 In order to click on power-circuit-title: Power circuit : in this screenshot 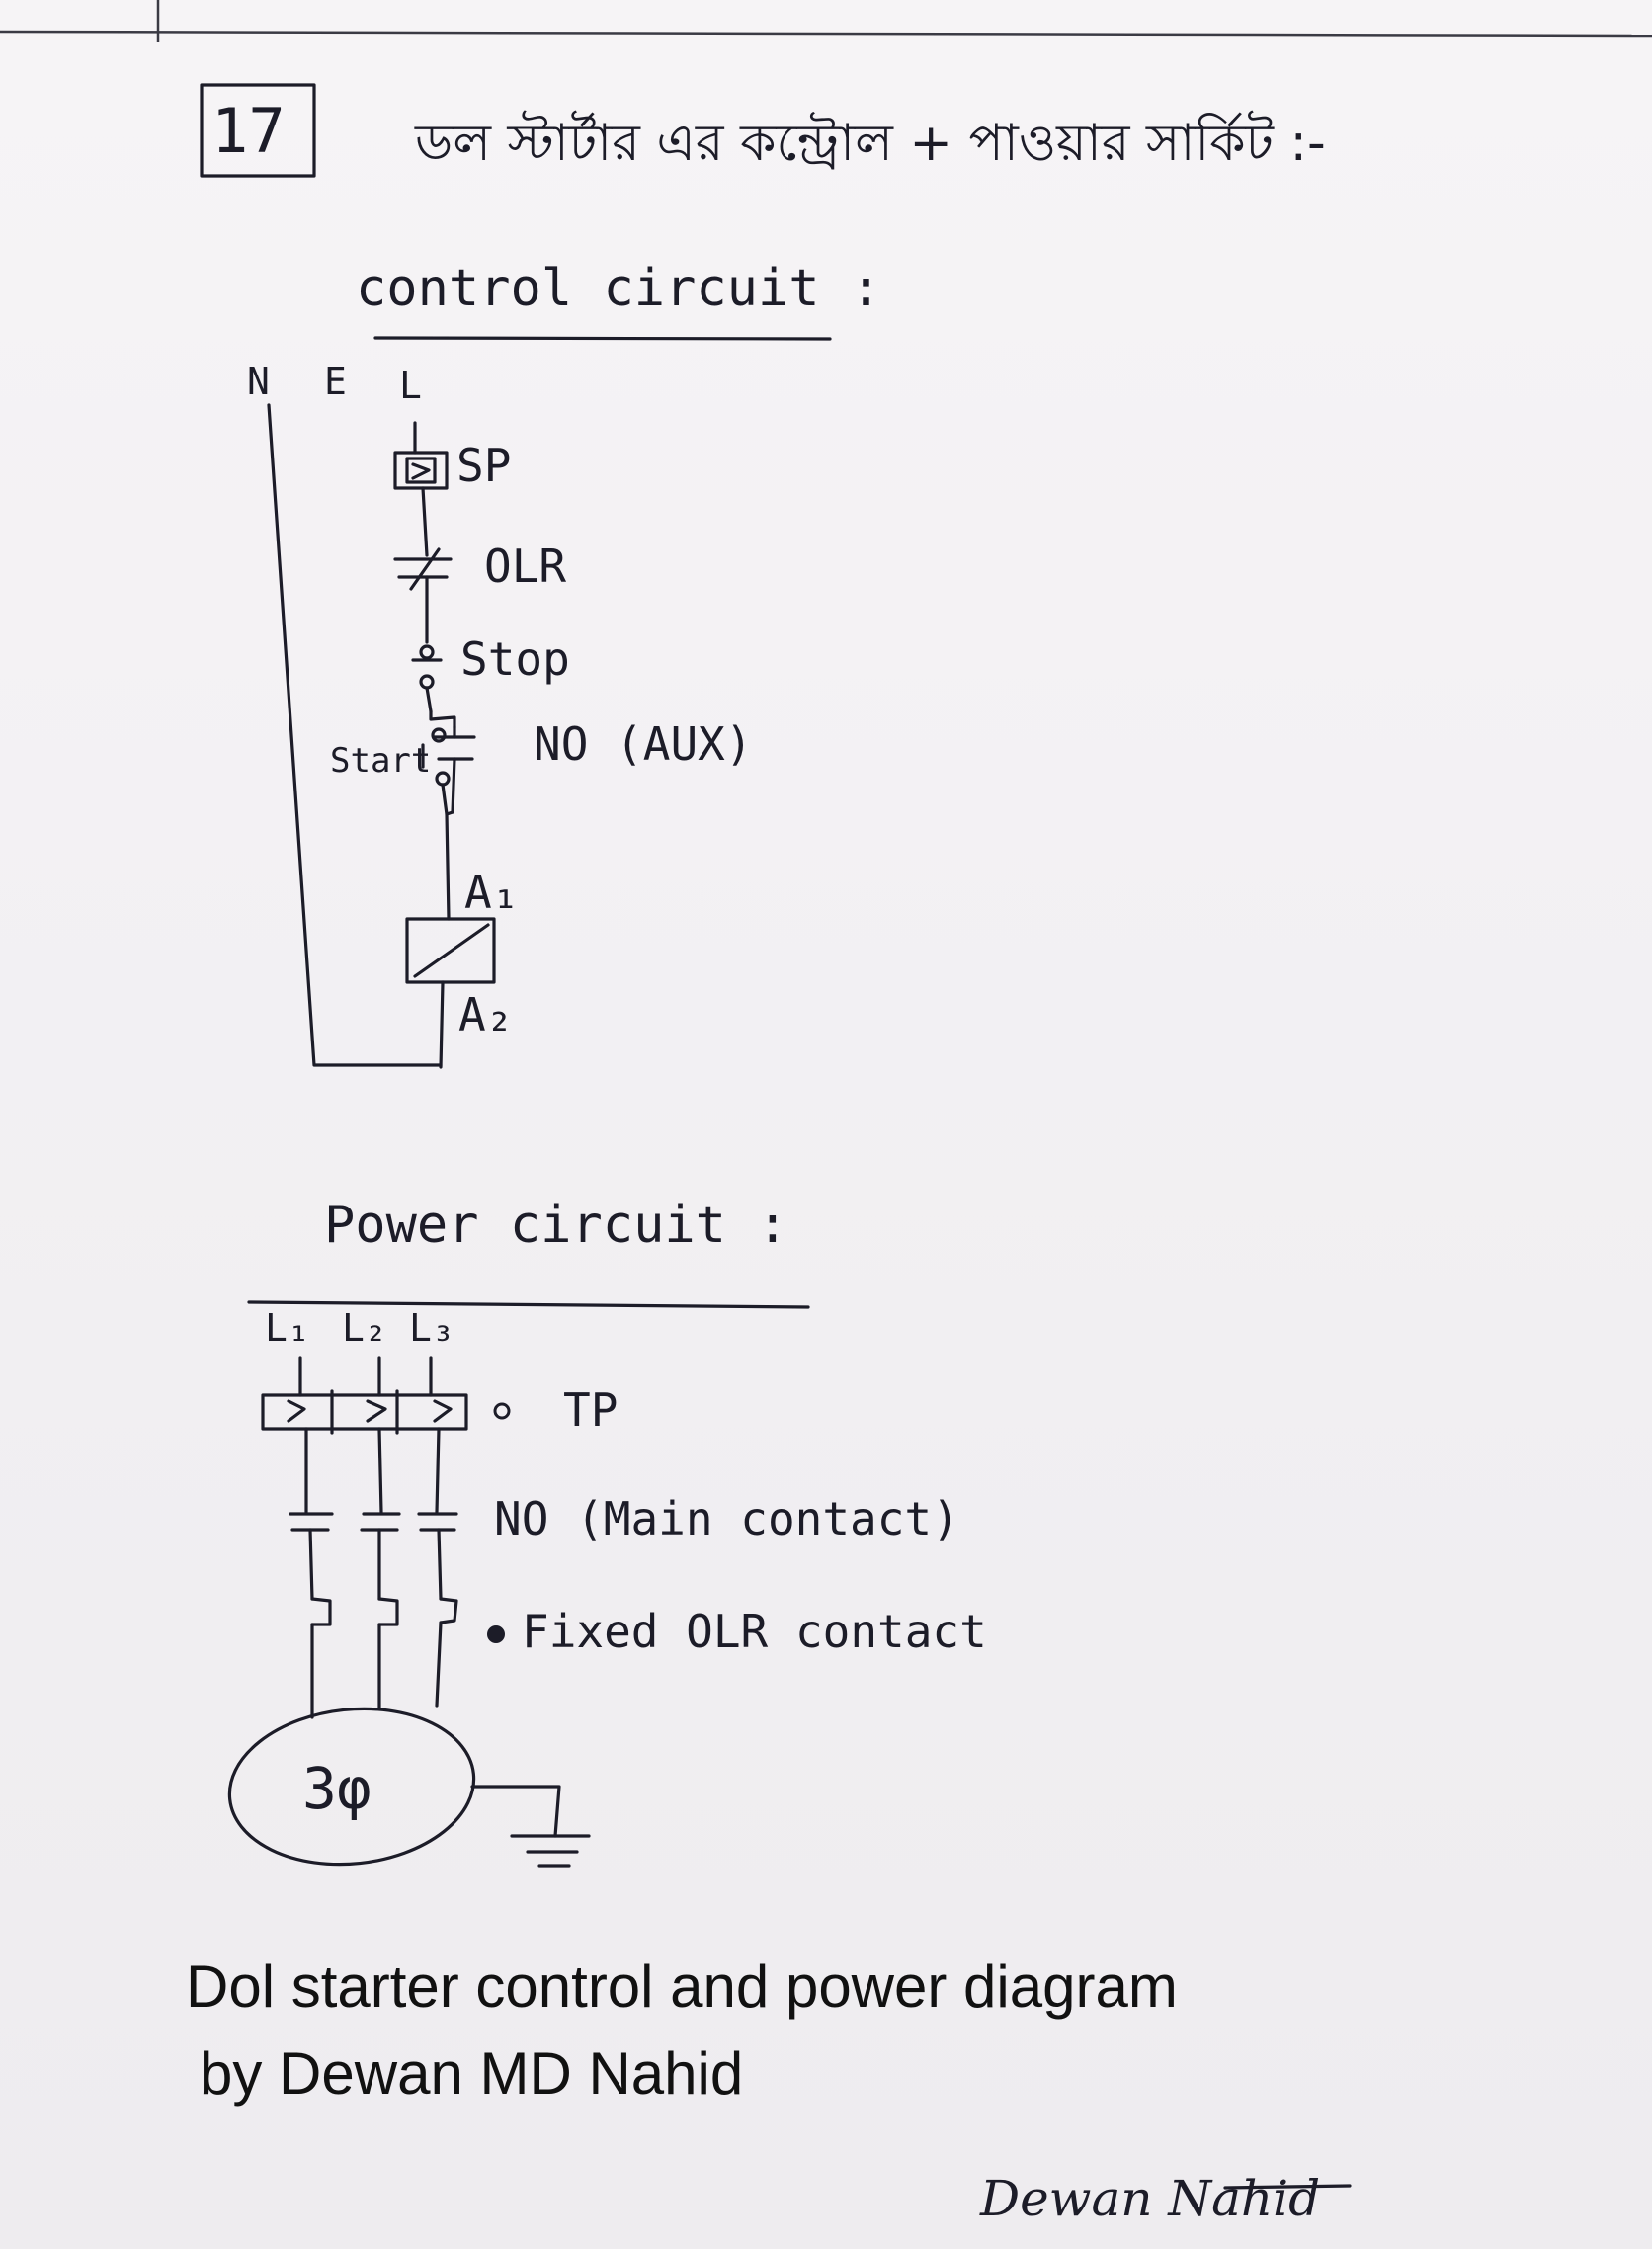, I will do `click(556, 1225)`.